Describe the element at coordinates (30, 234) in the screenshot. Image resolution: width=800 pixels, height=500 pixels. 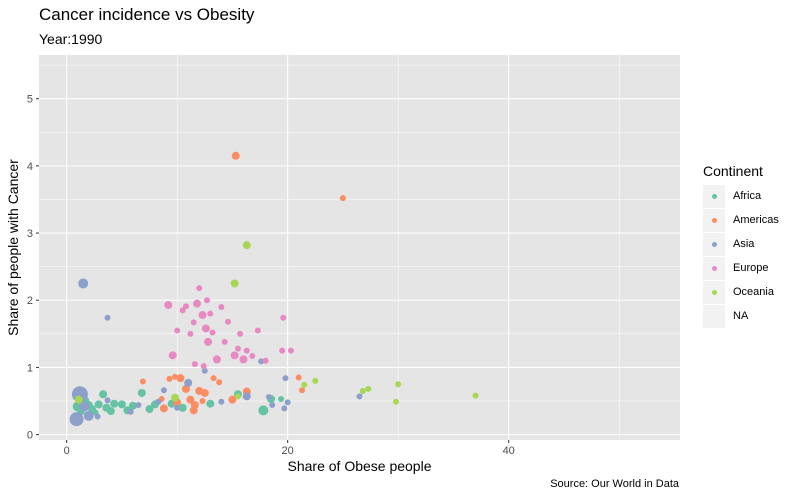
I see `y-tick-label: 3` at that location.